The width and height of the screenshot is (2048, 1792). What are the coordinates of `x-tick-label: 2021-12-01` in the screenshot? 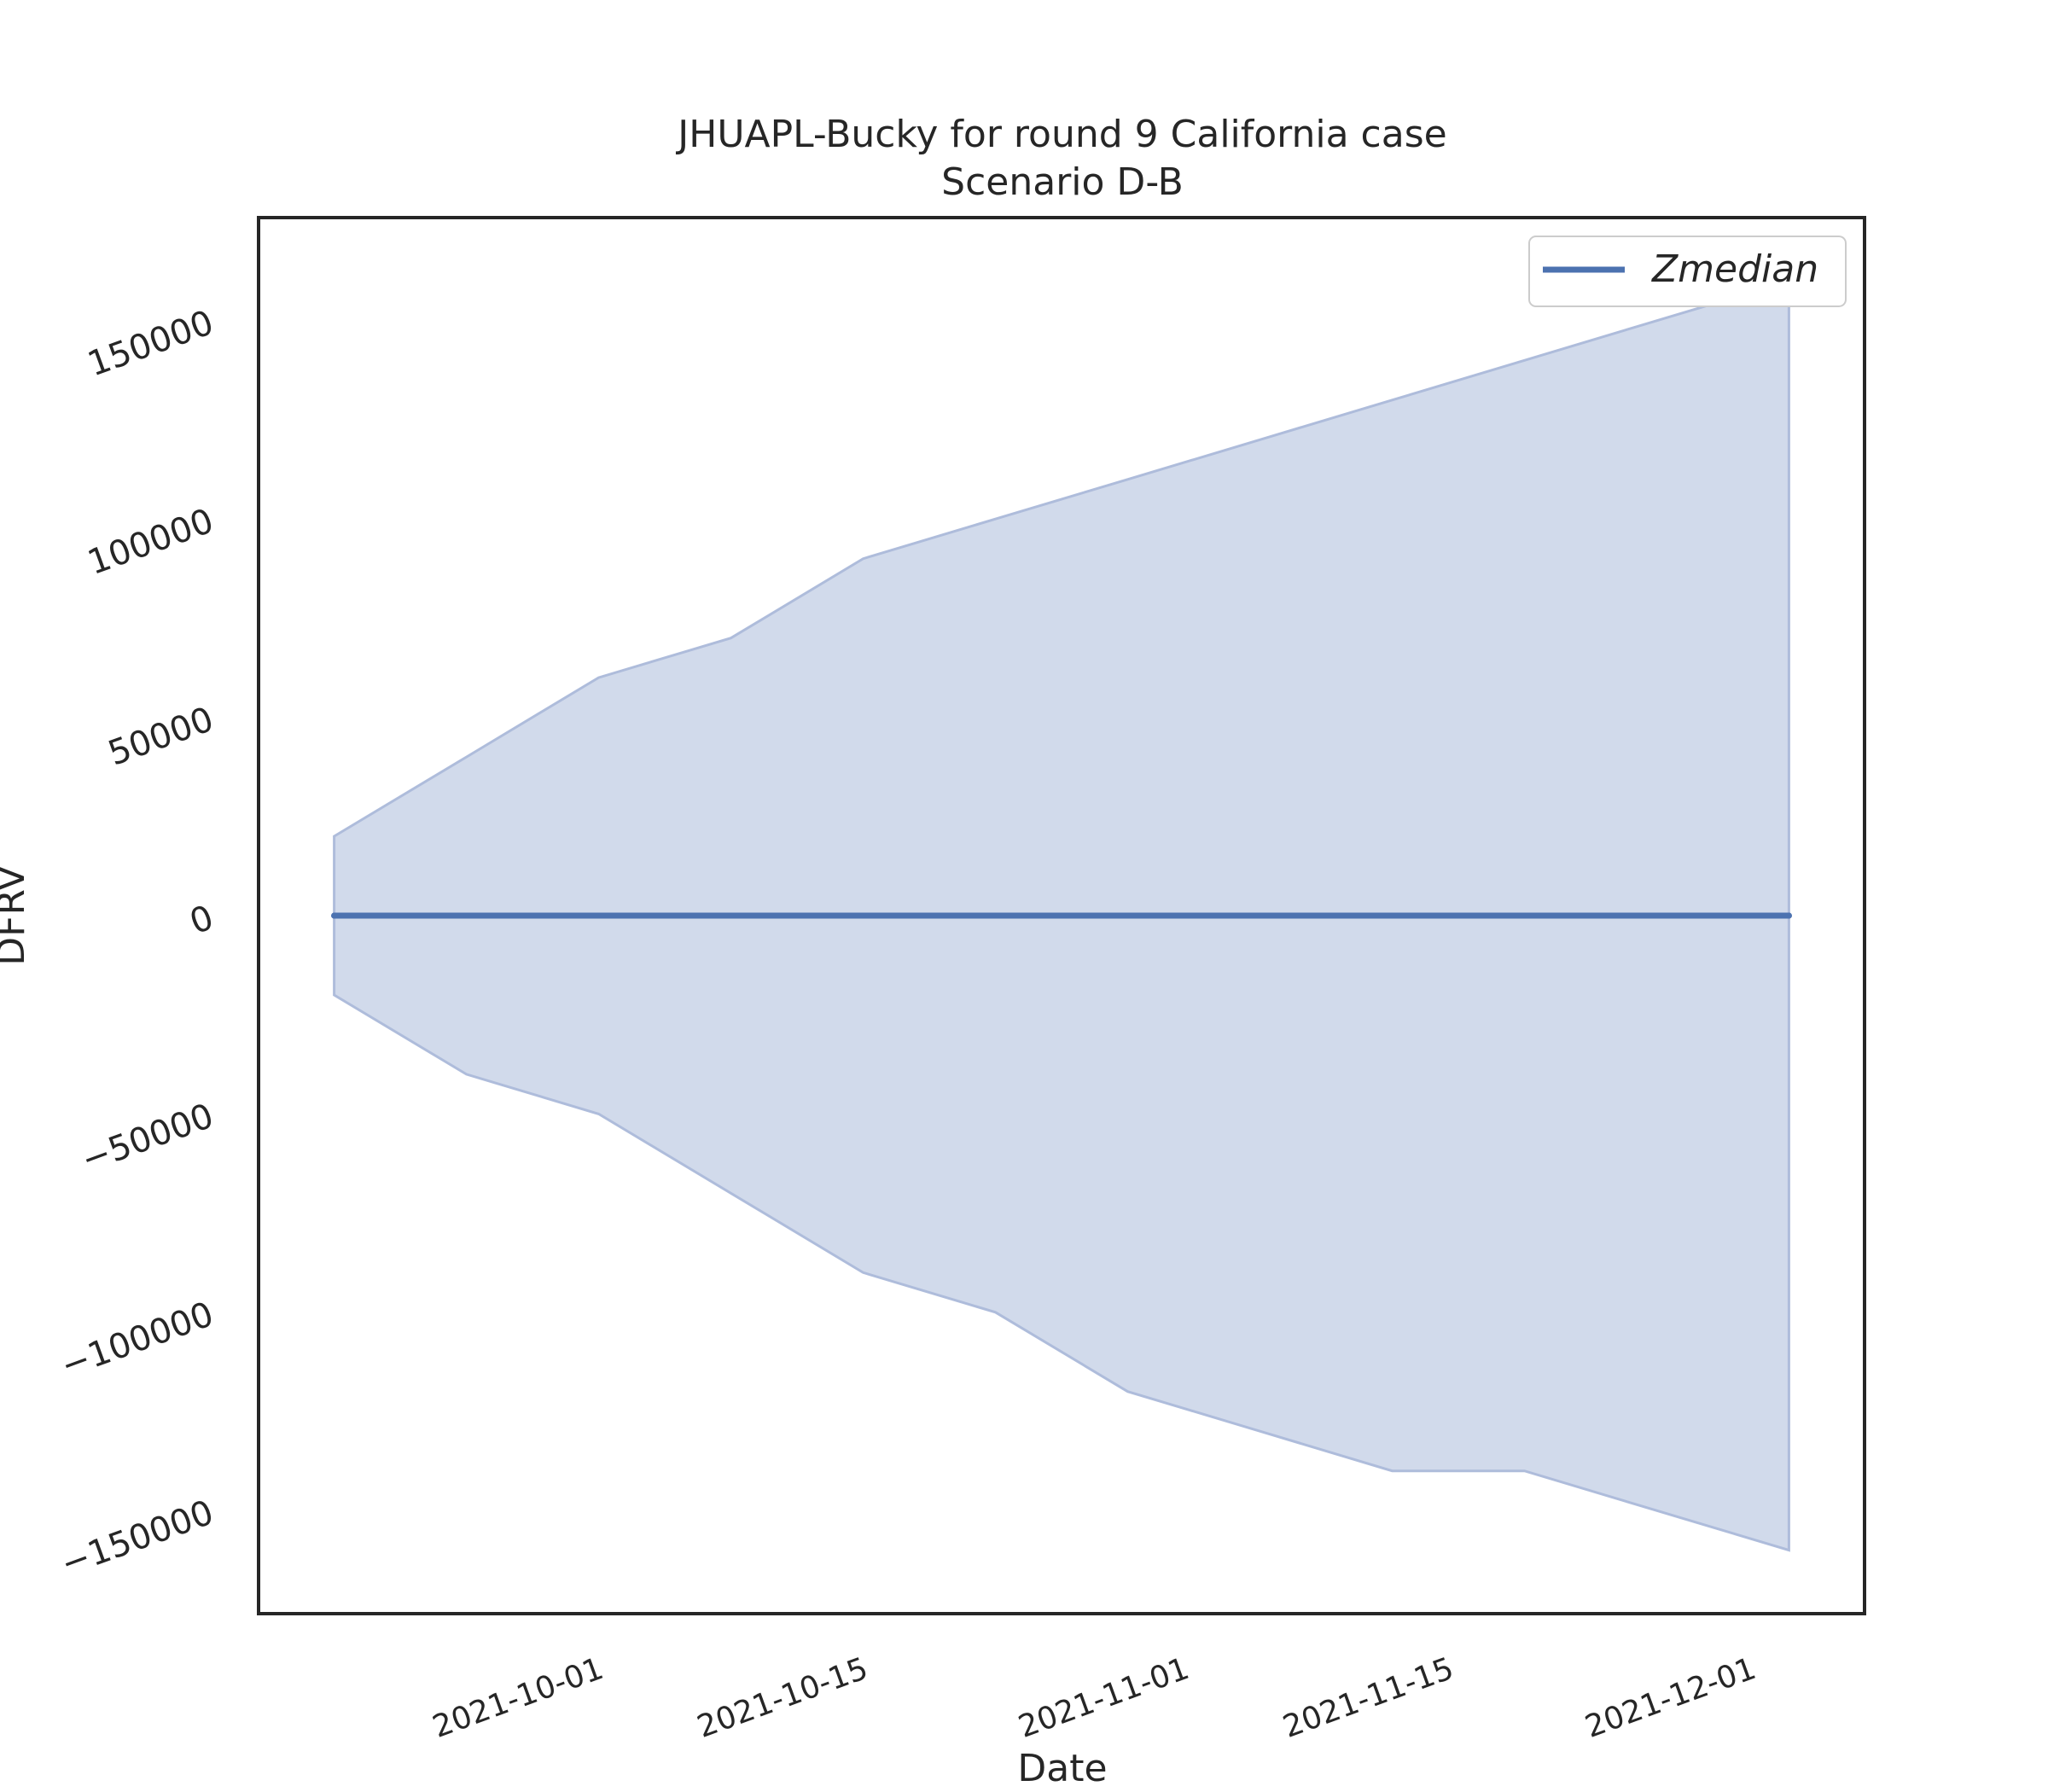 It's located at (1670, 1698).